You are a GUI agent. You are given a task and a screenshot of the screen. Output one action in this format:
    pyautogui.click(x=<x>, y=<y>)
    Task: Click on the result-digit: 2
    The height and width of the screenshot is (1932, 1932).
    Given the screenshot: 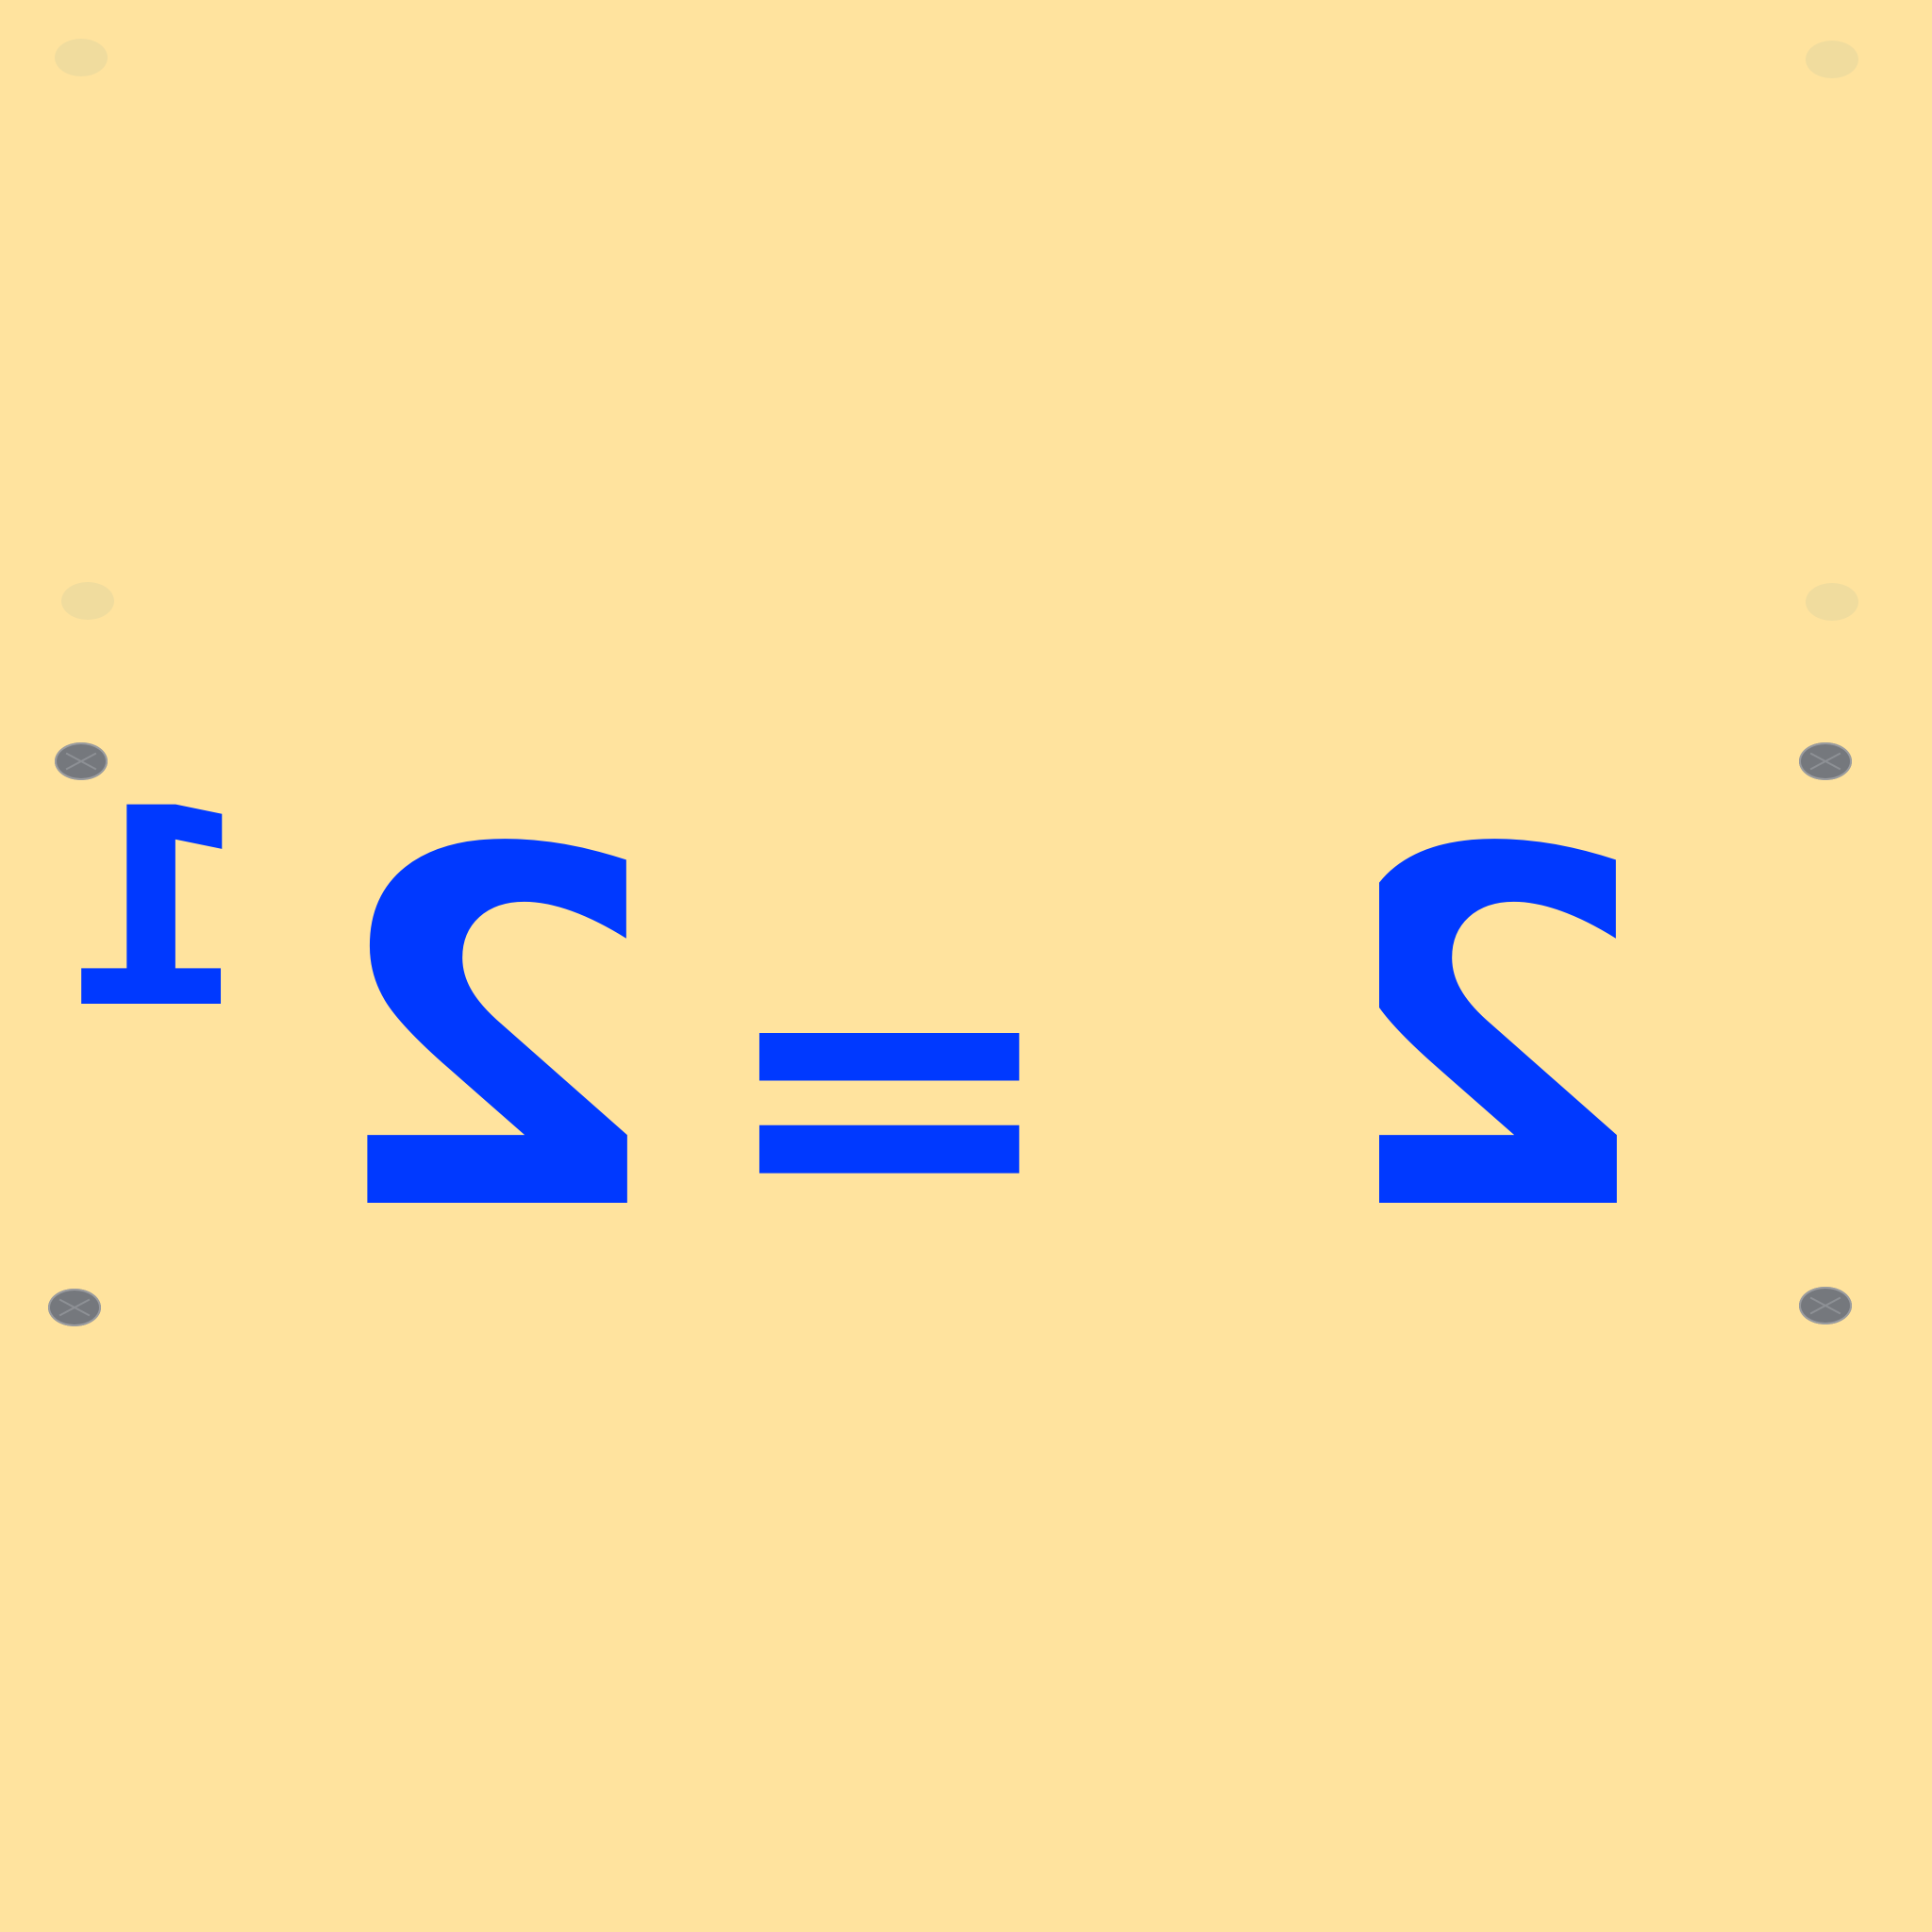 What is the action you would take?
    pyautogui.click(x=1518, y=1028)
    